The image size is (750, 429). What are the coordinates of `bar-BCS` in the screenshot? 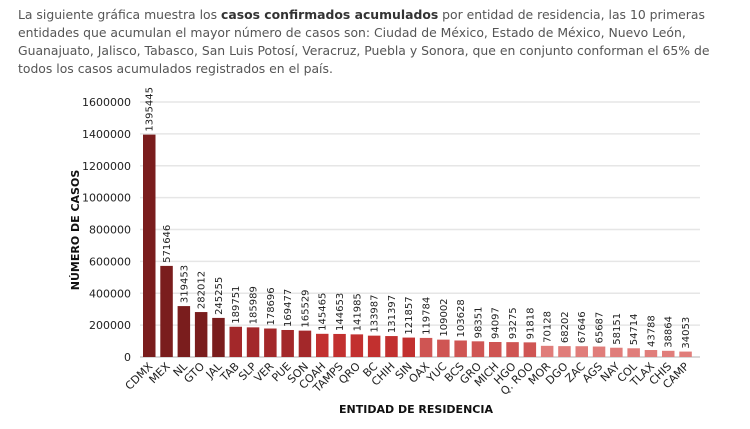 It's located at (460, 348).